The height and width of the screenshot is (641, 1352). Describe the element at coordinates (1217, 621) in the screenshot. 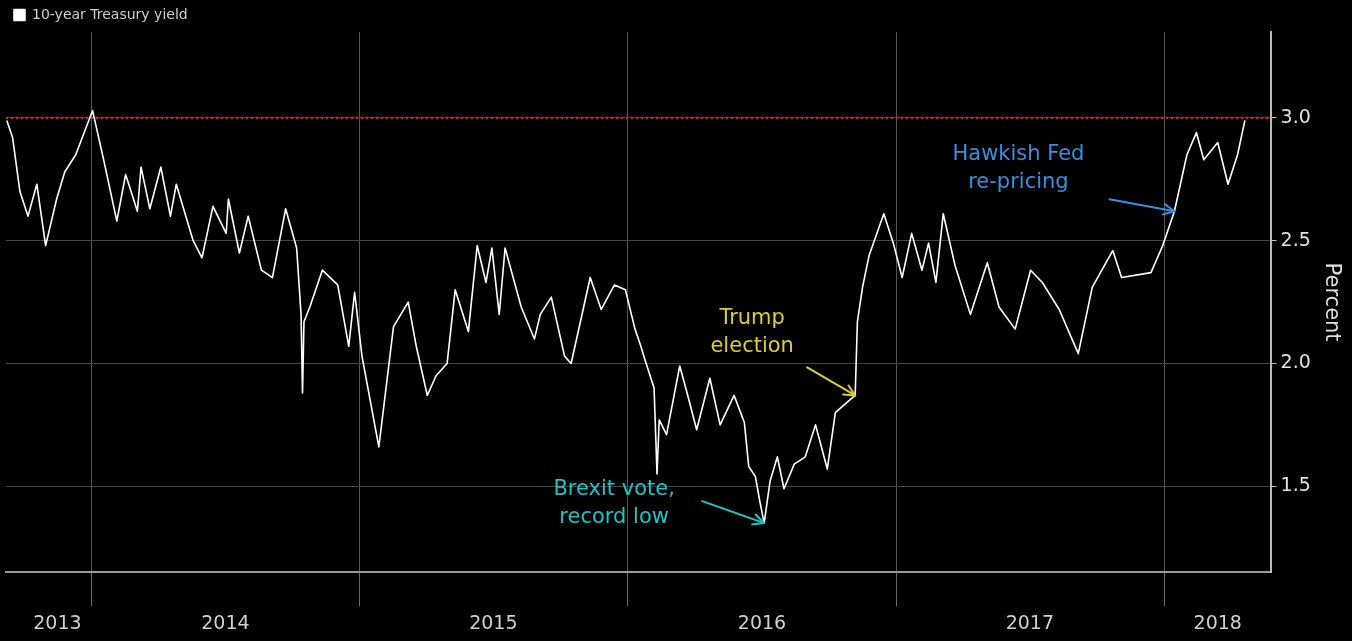

I see `x-tick-label: 2018` at that location.